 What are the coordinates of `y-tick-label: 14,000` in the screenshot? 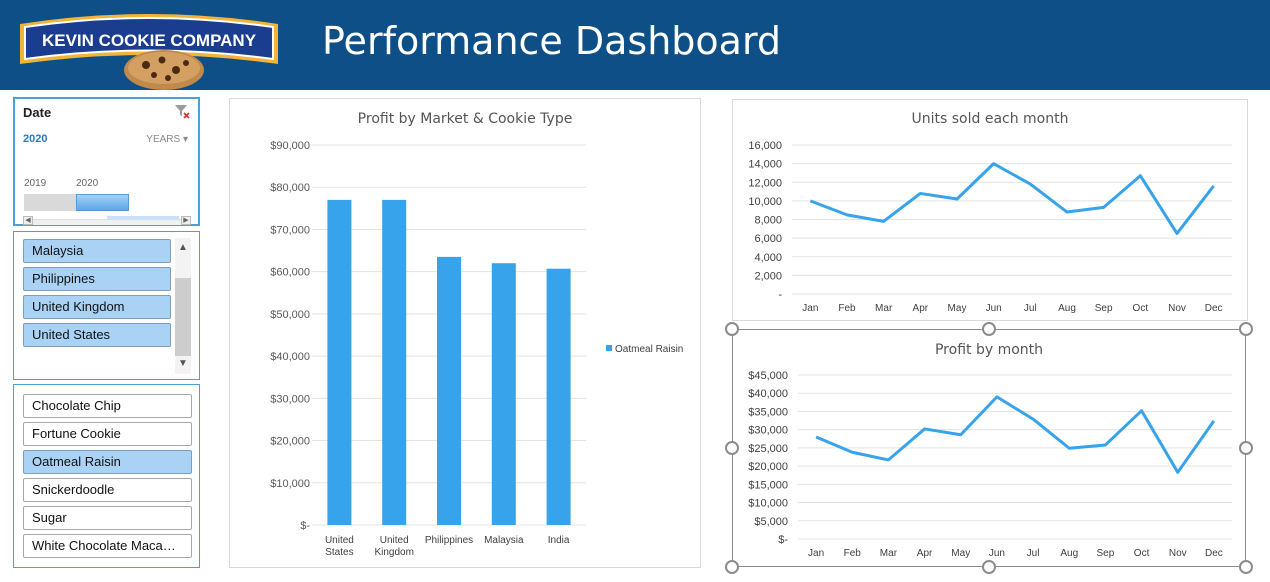 It's located at (765, 165).